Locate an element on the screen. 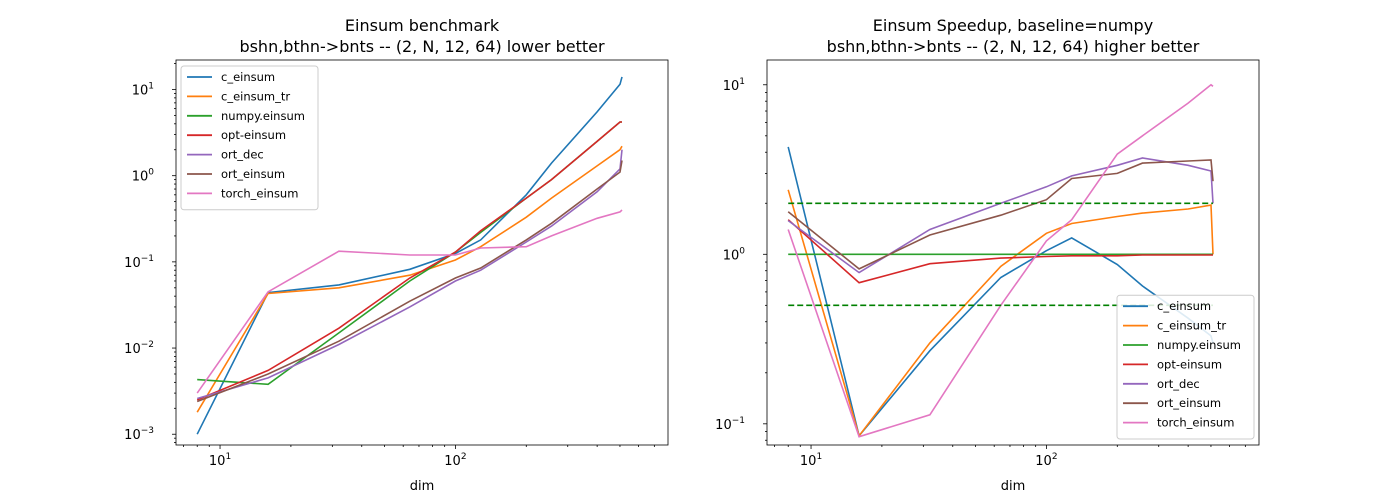  series-line-torch-einsum is located at coordinates (409, 301).